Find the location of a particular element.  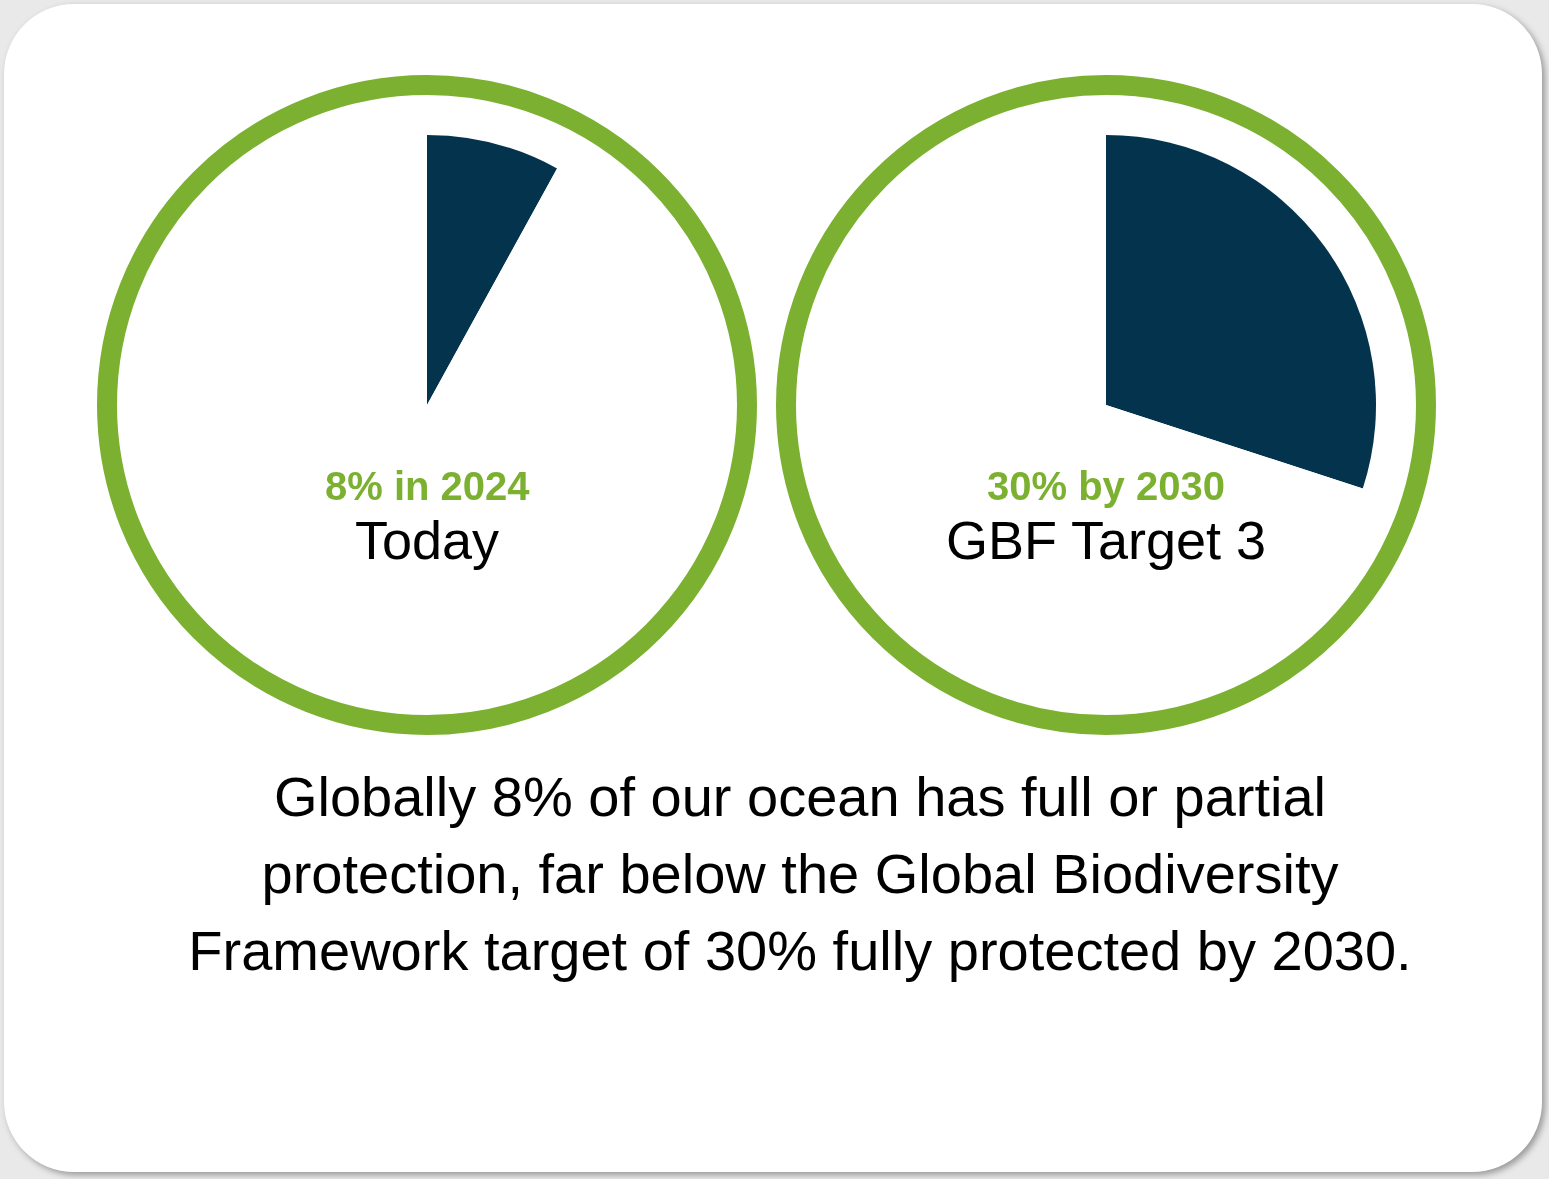

text: Today is located at coordinates (427, 540).